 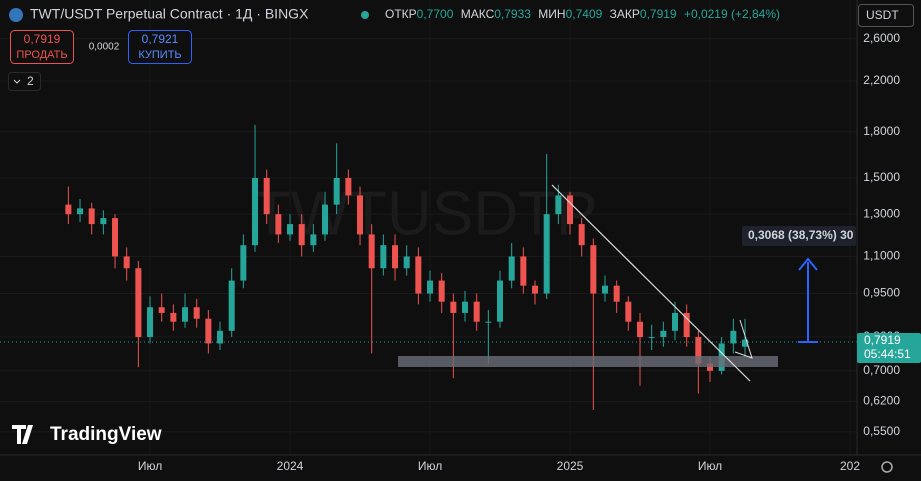 I want to click on low-value: 0,7409, so click(x=584, y=14).